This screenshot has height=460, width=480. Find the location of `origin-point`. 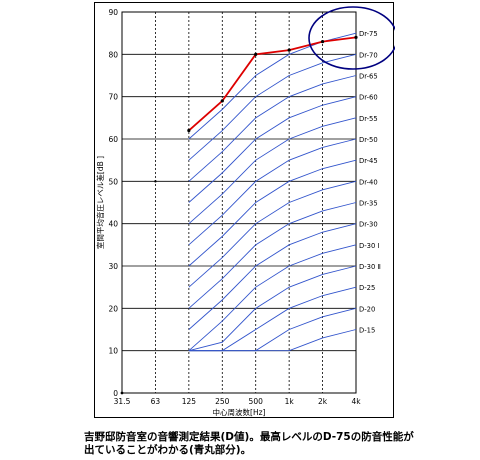

origin-point is located at coordinates (122, 393).